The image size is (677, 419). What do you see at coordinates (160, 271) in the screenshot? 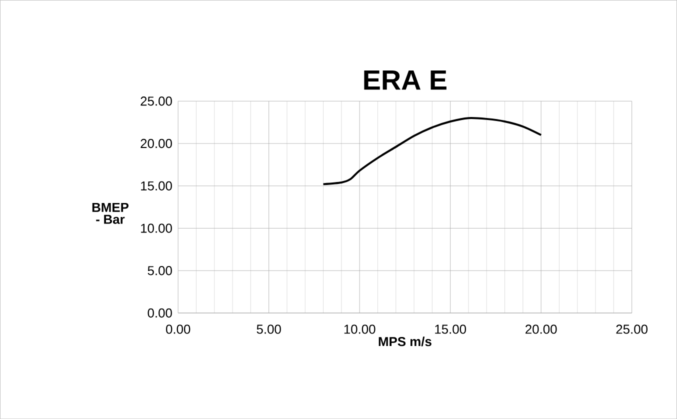
I see `y-tick-label: 5.00` at bounding box center [160, 271].